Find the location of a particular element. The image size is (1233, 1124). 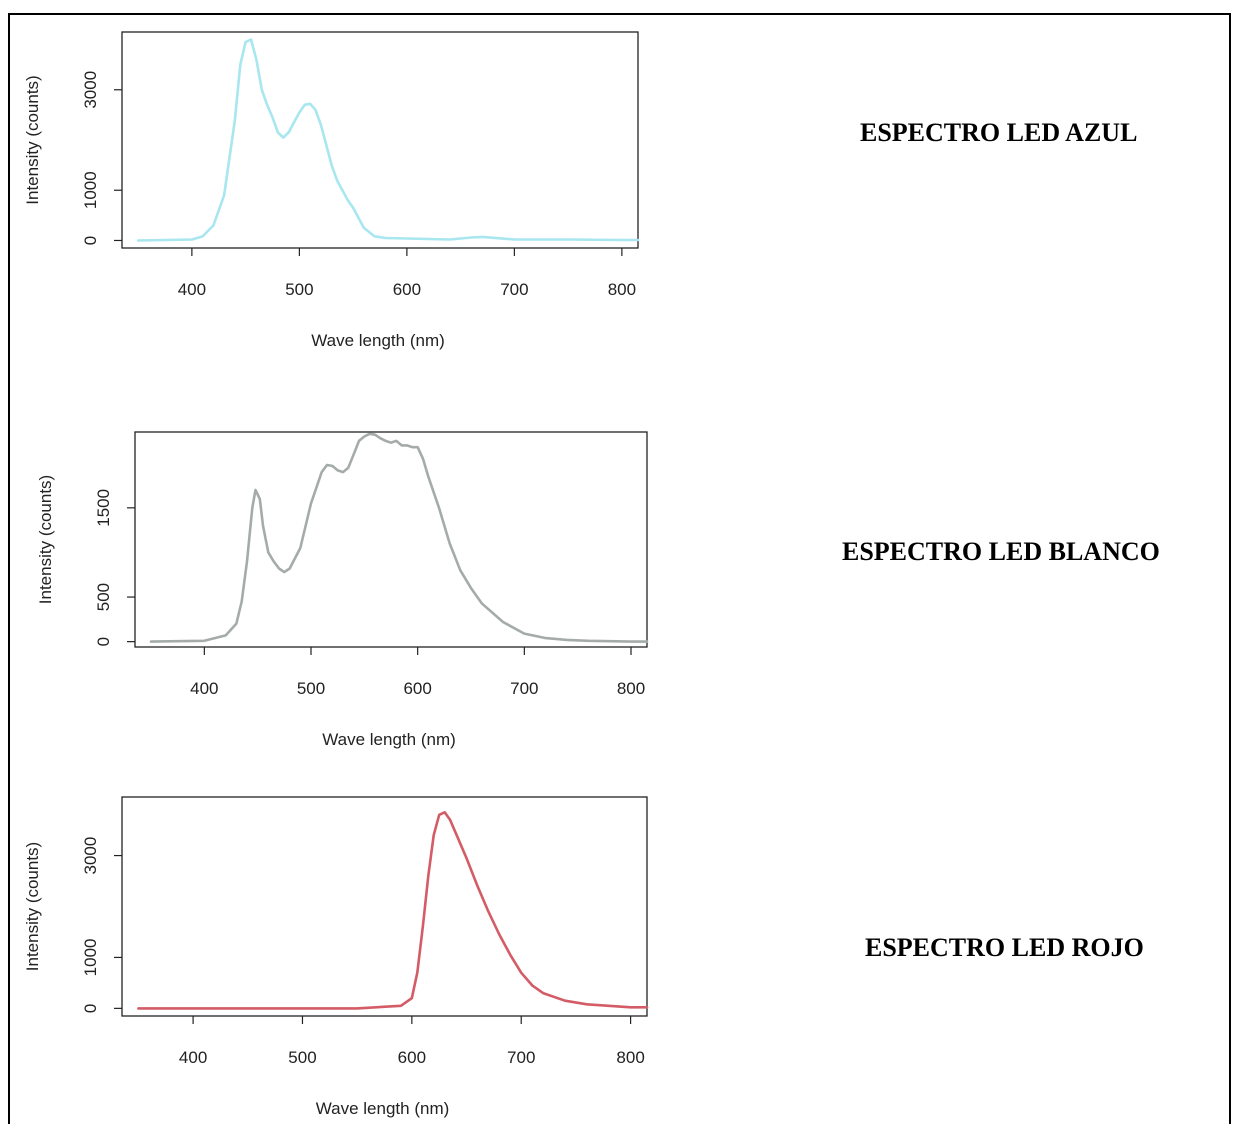

label-rojo: ESPECTRO LED ROJO is located at coordinates (1004, 947).